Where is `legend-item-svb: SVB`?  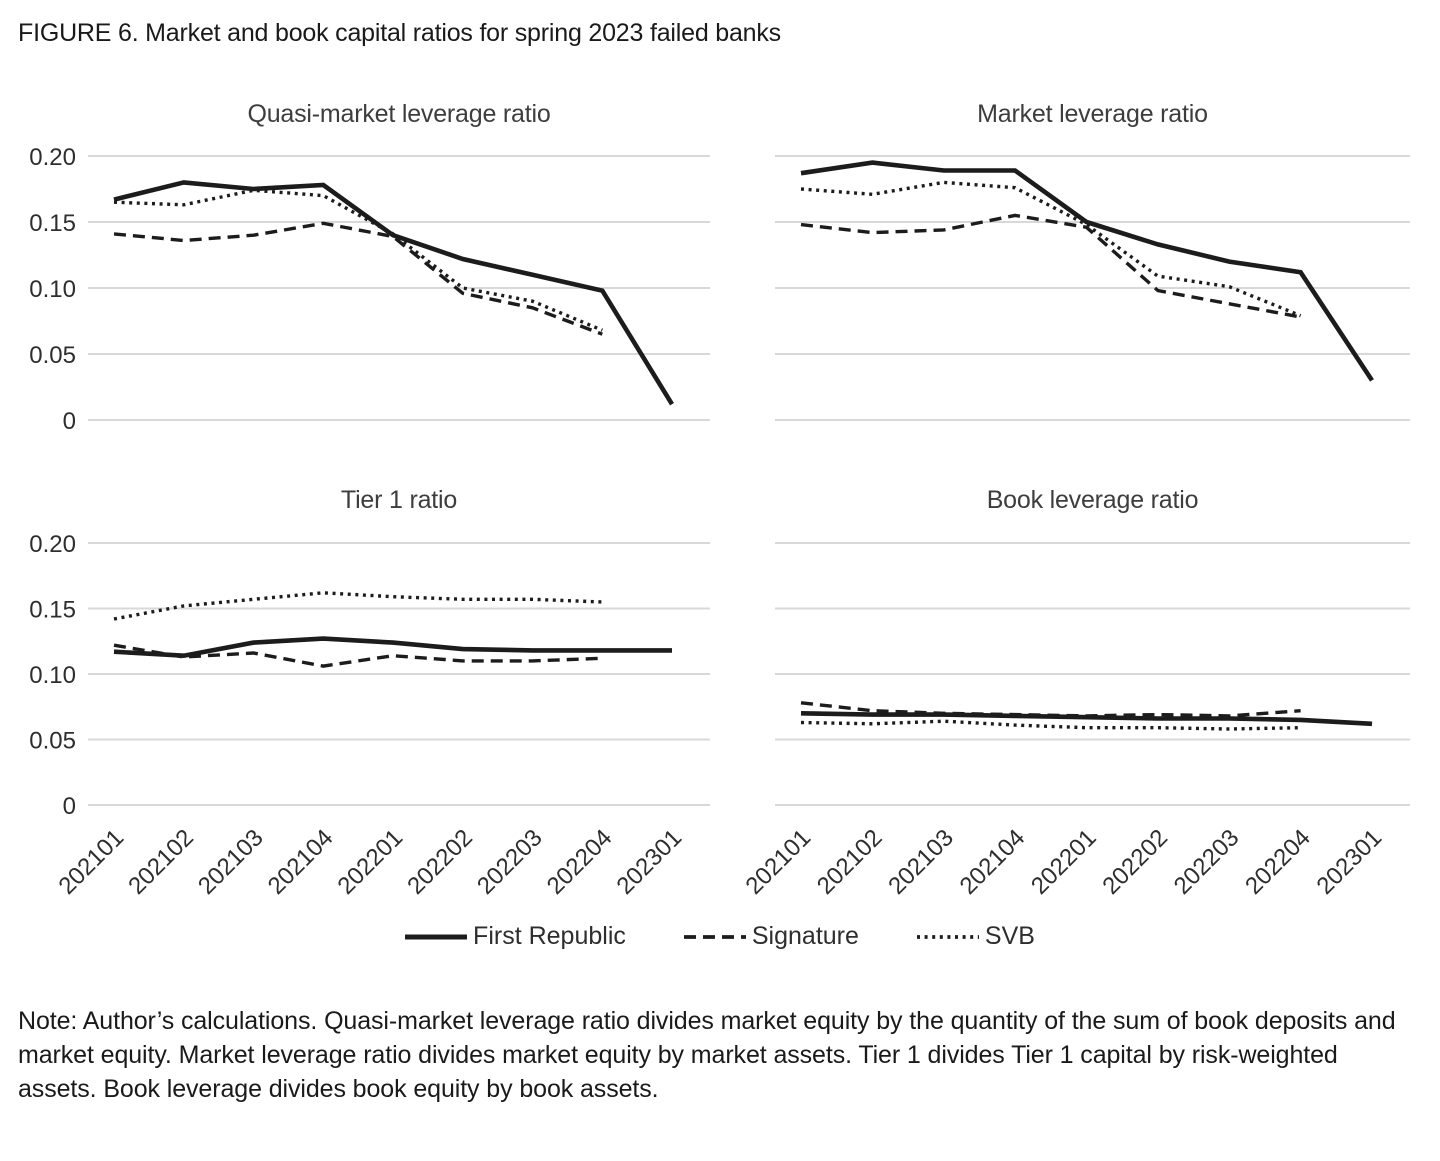 legend-item-svb: SVB is located at coordinates (975, 936).